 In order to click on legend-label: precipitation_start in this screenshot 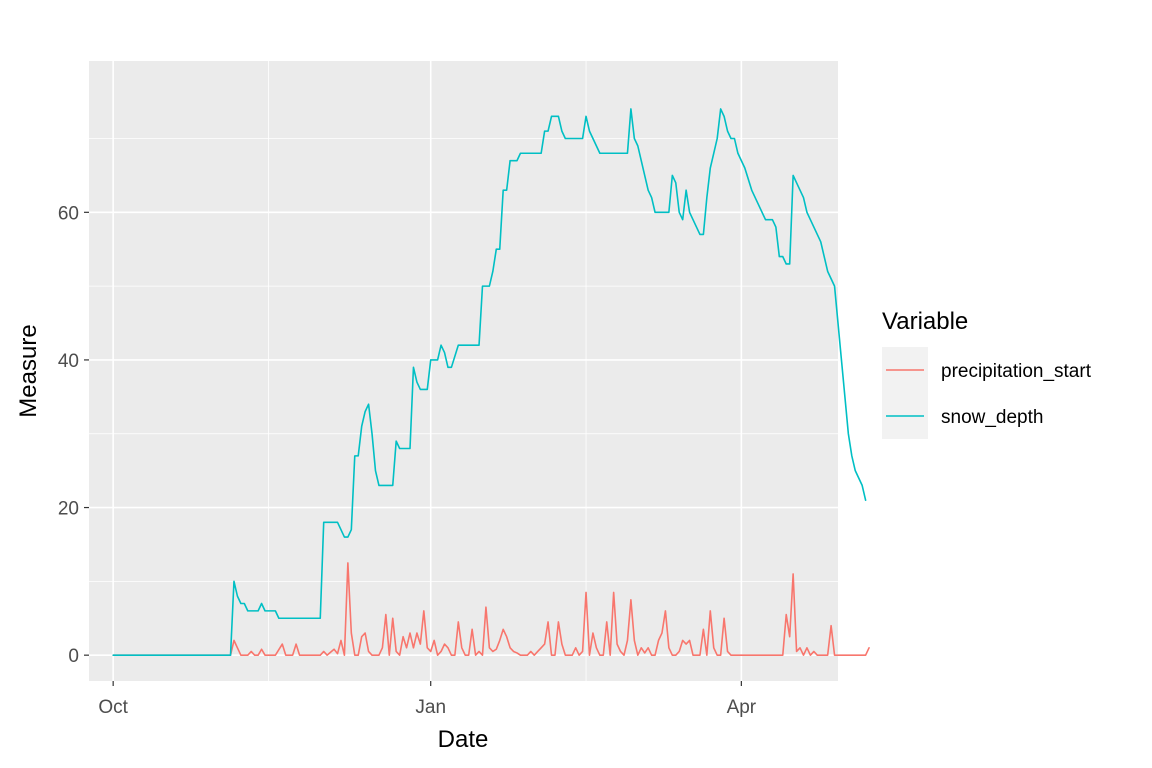, I will do `click(1016, 371)`.